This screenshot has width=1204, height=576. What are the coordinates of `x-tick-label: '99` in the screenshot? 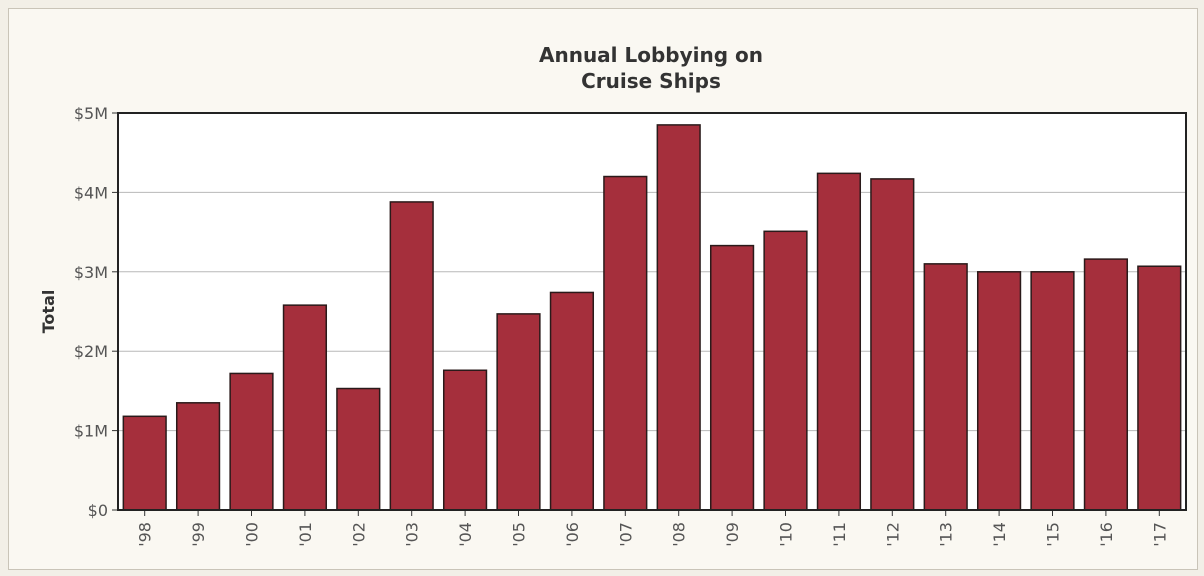 It's located at (198, 534).